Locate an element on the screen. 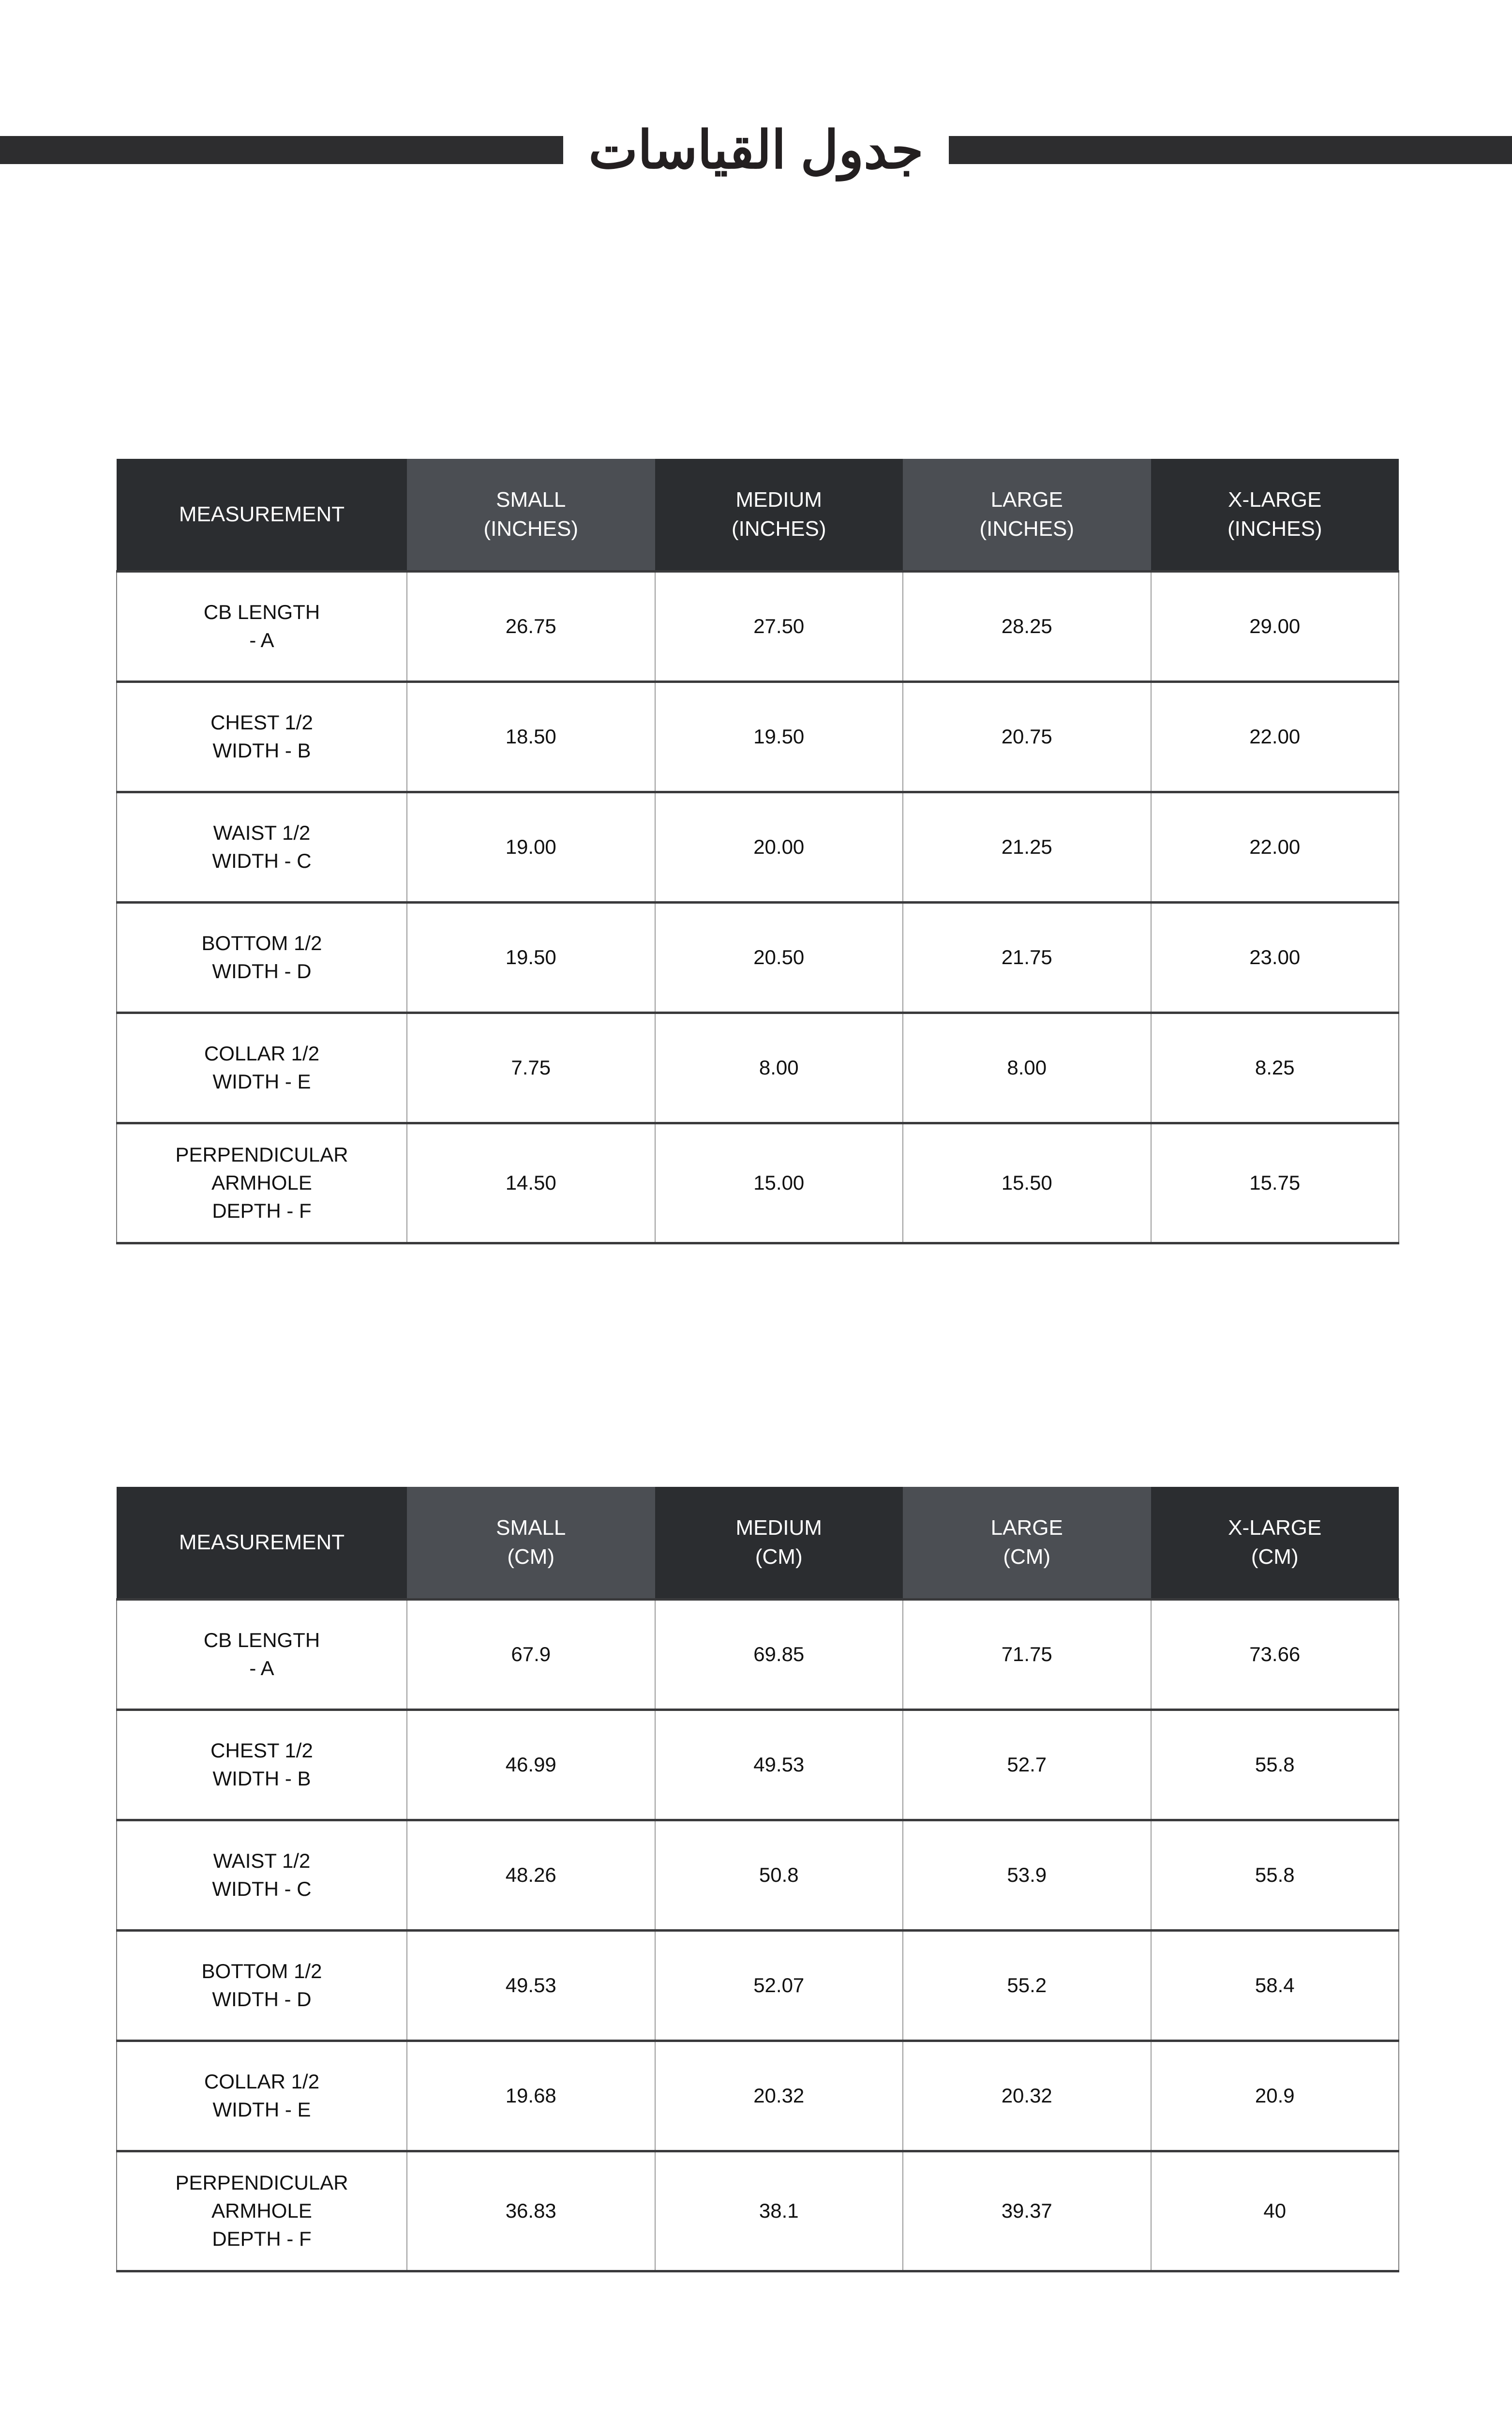 The height and width of the screenshot is (2420, 1512). title-rule-left is located at coordinates (282, 150).